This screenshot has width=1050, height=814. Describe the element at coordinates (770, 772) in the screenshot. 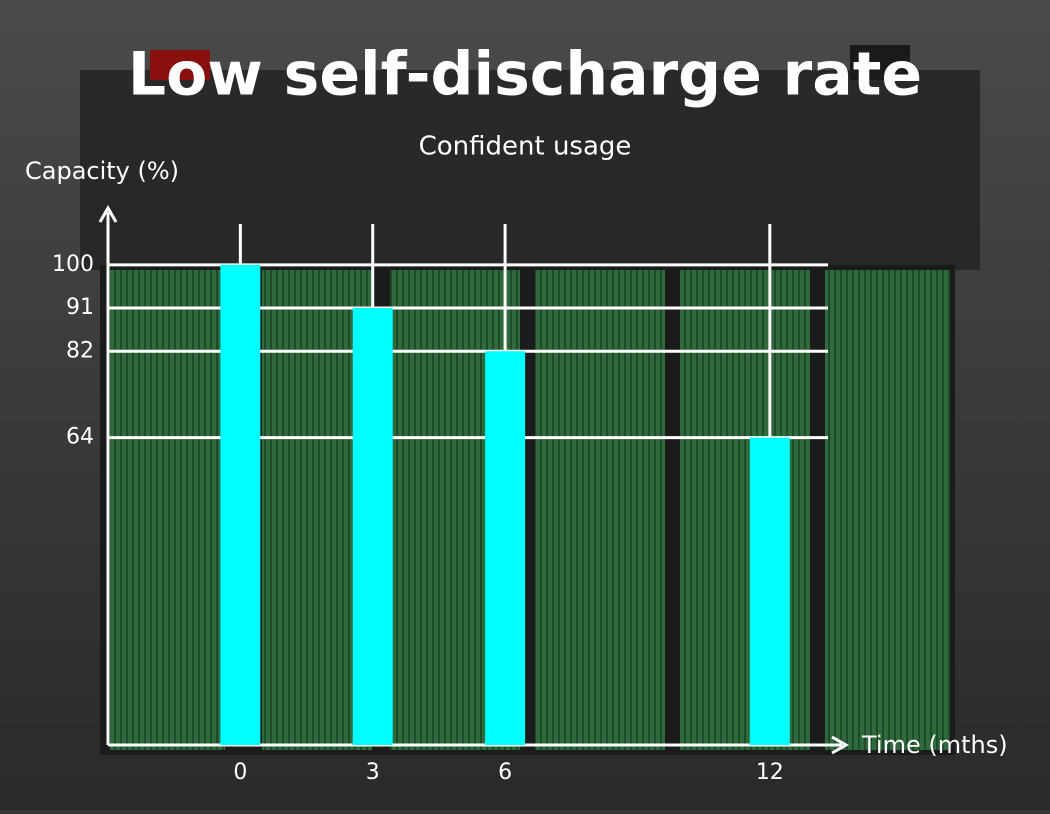

I see `x-tick-label: 12` at that location.